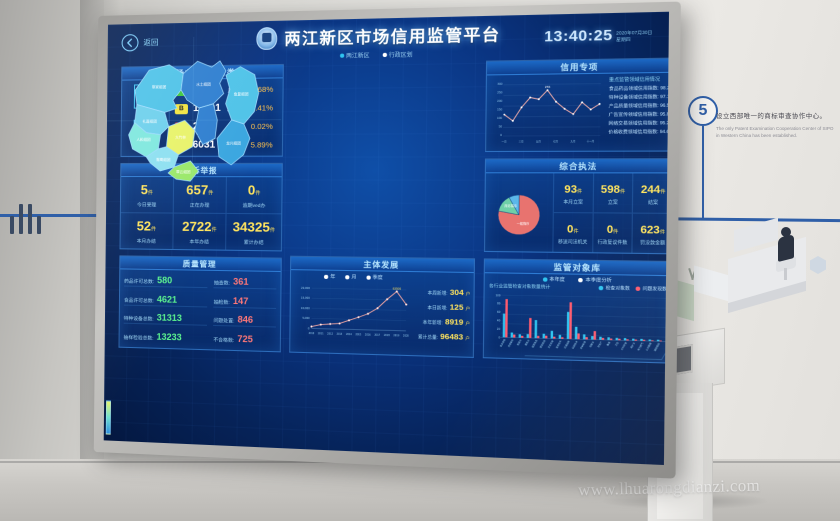 The image size is (840, 521). Describe the element at coordinates (52, 260) in the screenshot. I see `wall-left-panel` at that location.